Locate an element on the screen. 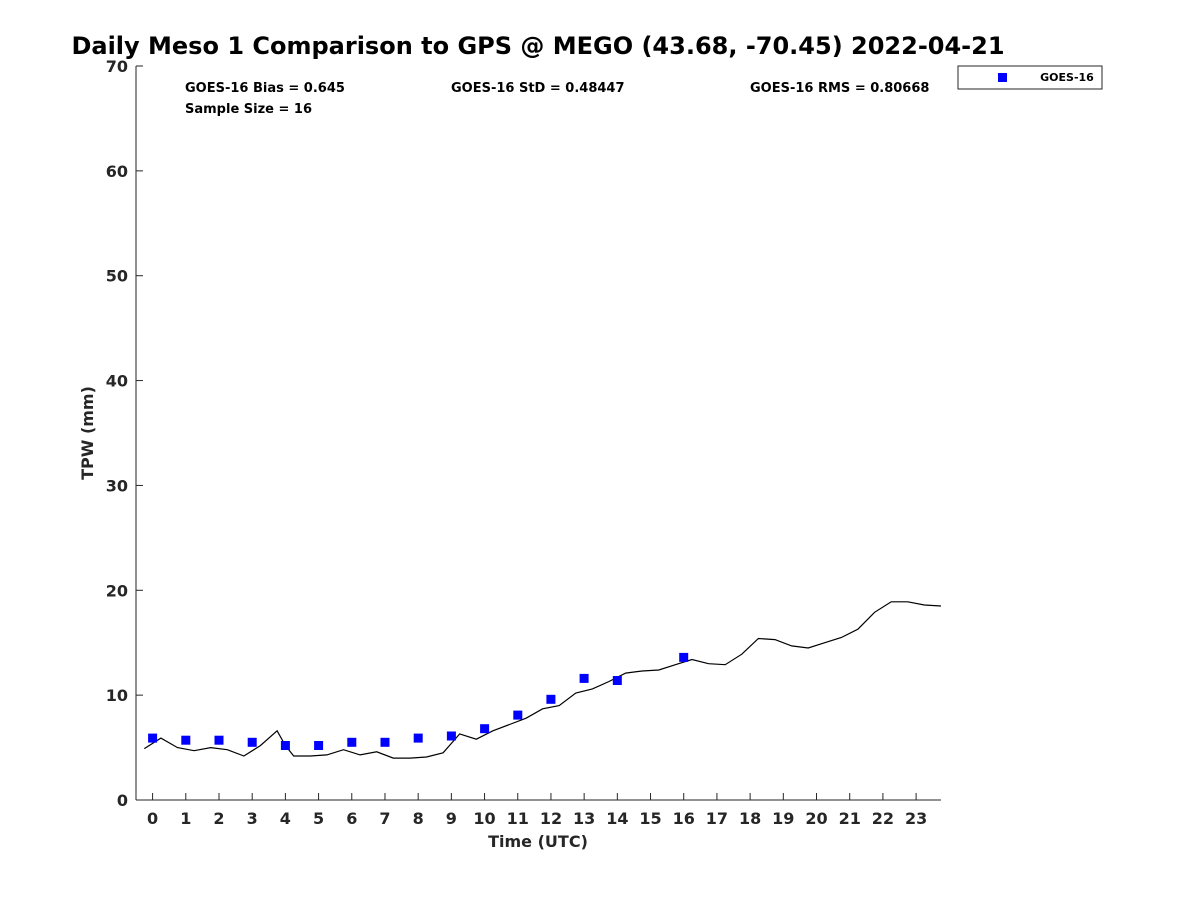 The image size is (1200, 900). x-tick-label: 23 is located at coordinates (916, 818).